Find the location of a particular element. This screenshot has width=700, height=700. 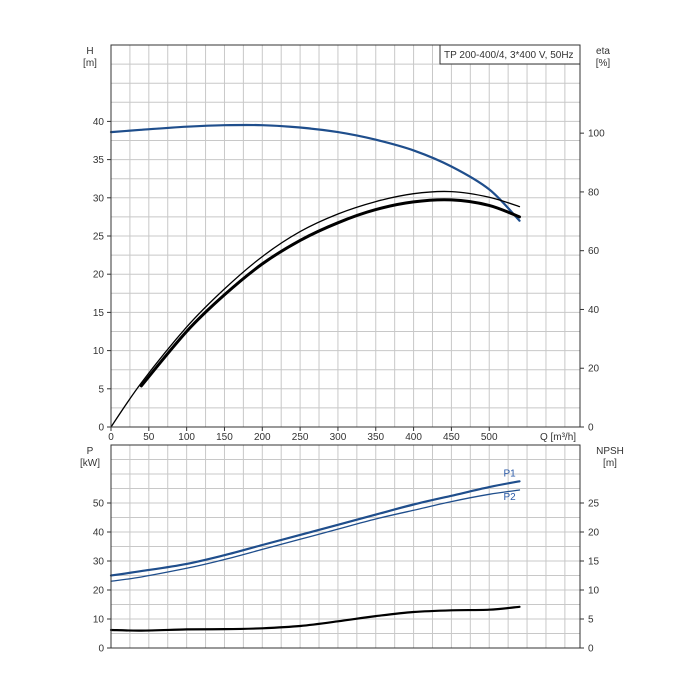

right-axis-title-eta: eta is located at coordinates (603, 51).